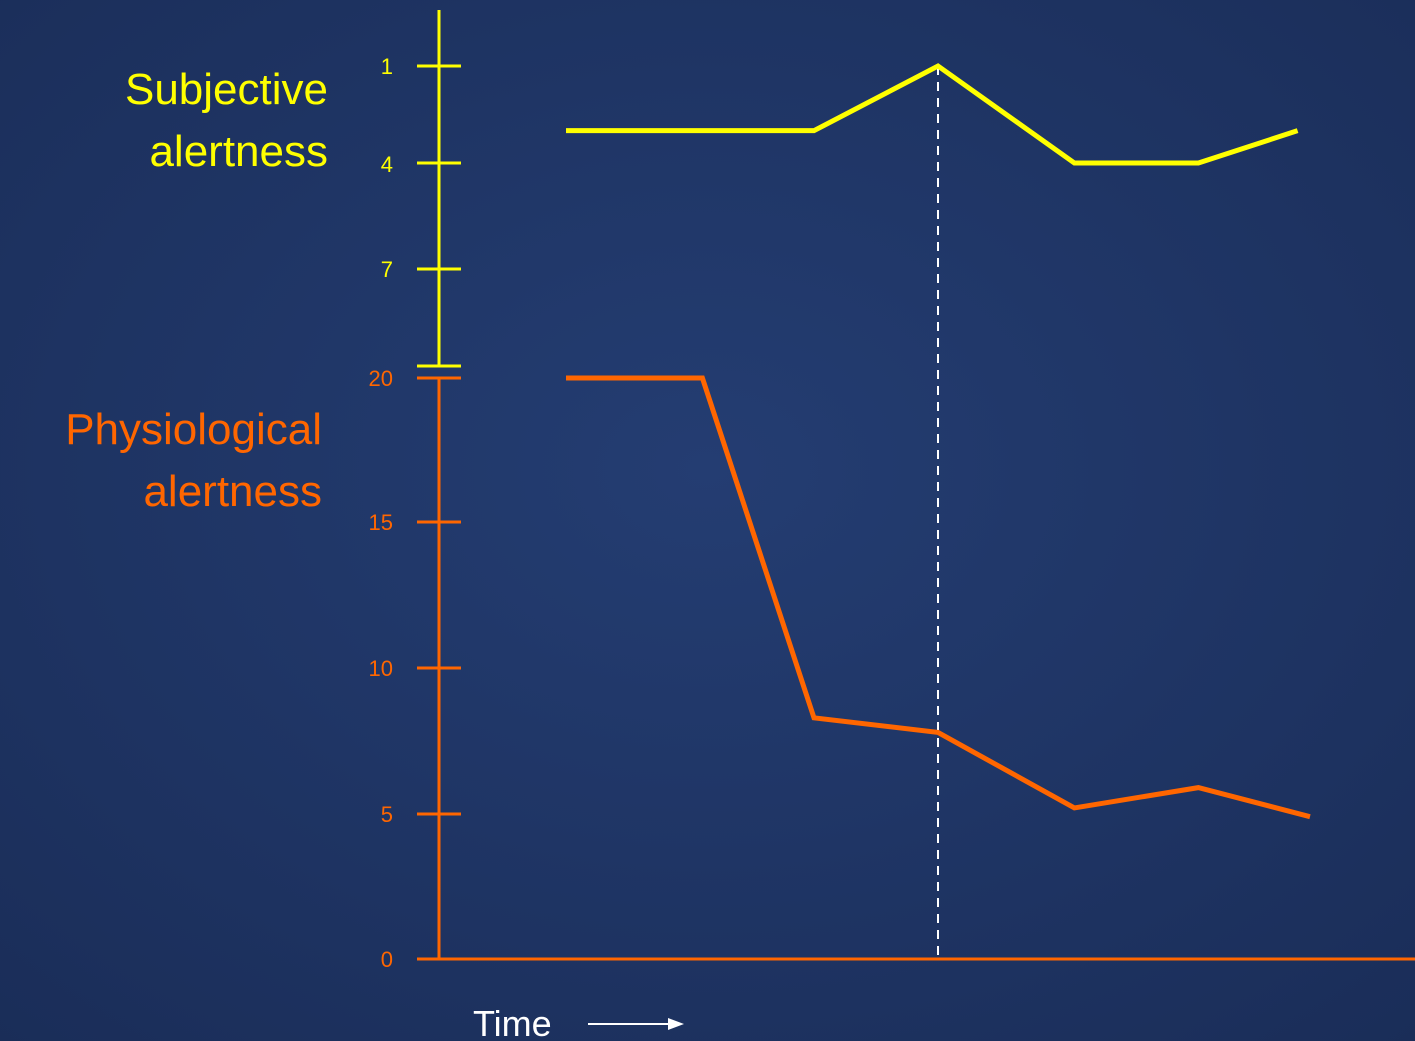 This screenshot has width=1415, height=1041. I want to click on subjective-tick-label-7: 7, so click(387, 269).